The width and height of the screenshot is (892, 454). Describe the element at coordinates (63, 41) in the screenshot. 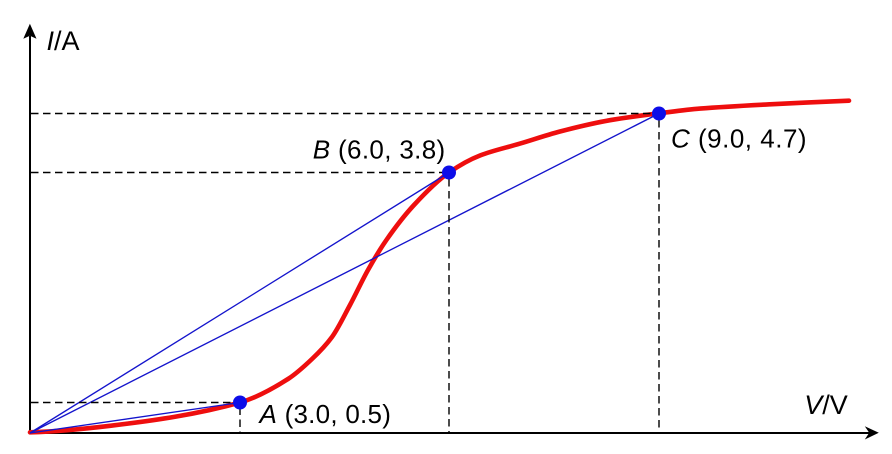

I see `svg-text: I/A` at that location.